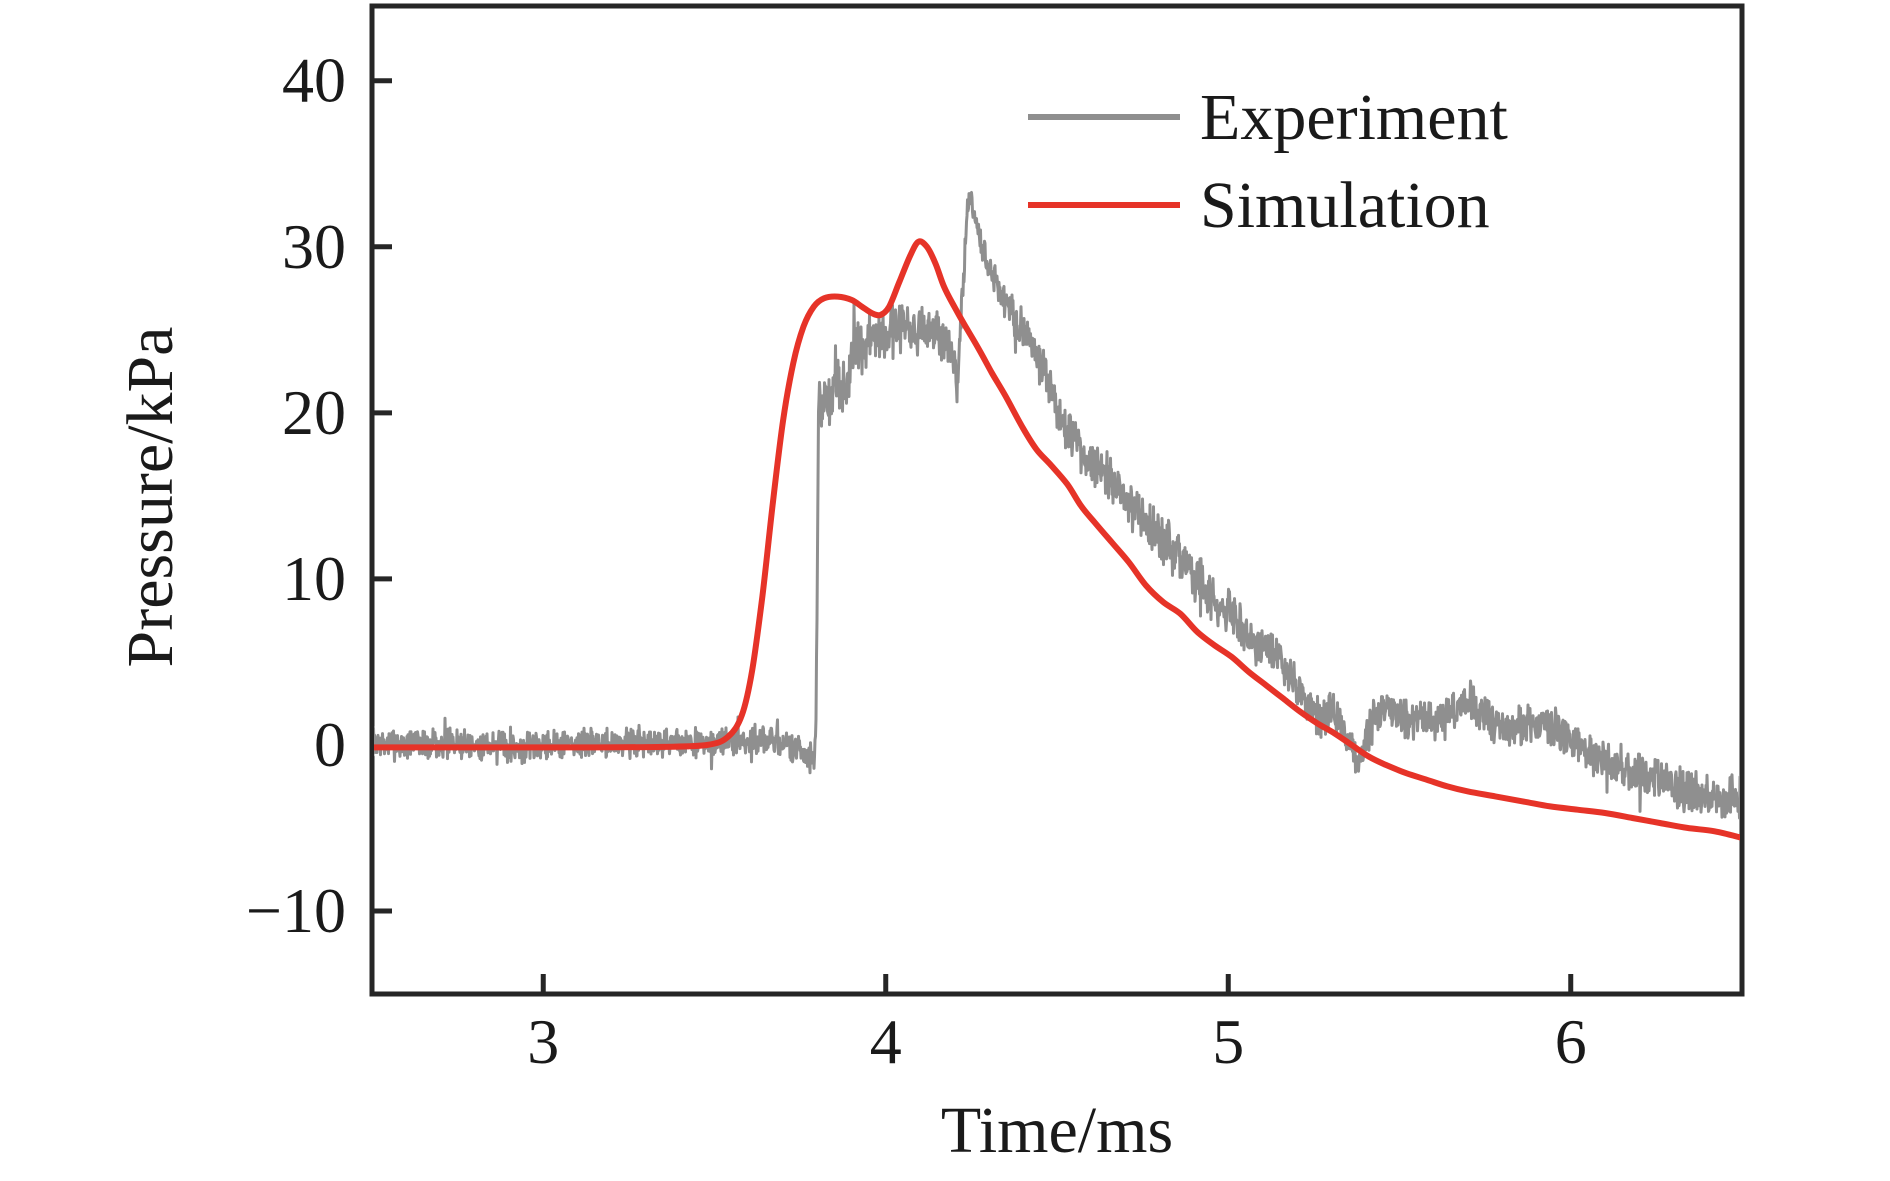 The image size is (1890, 1181). I want to click on x-tick-label: 5, so click(1228, 1041).